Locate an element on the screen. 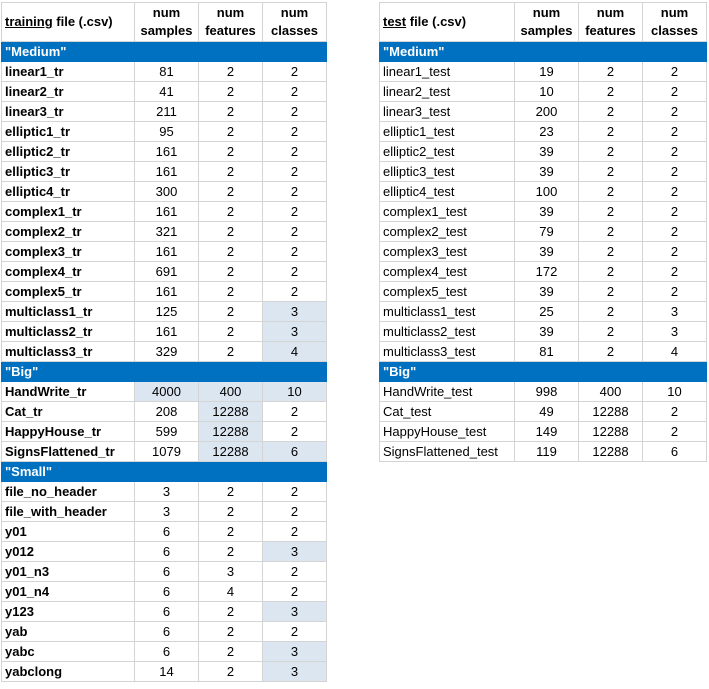  file-name-cell: complex2_test is located at coordinates (447, 231).